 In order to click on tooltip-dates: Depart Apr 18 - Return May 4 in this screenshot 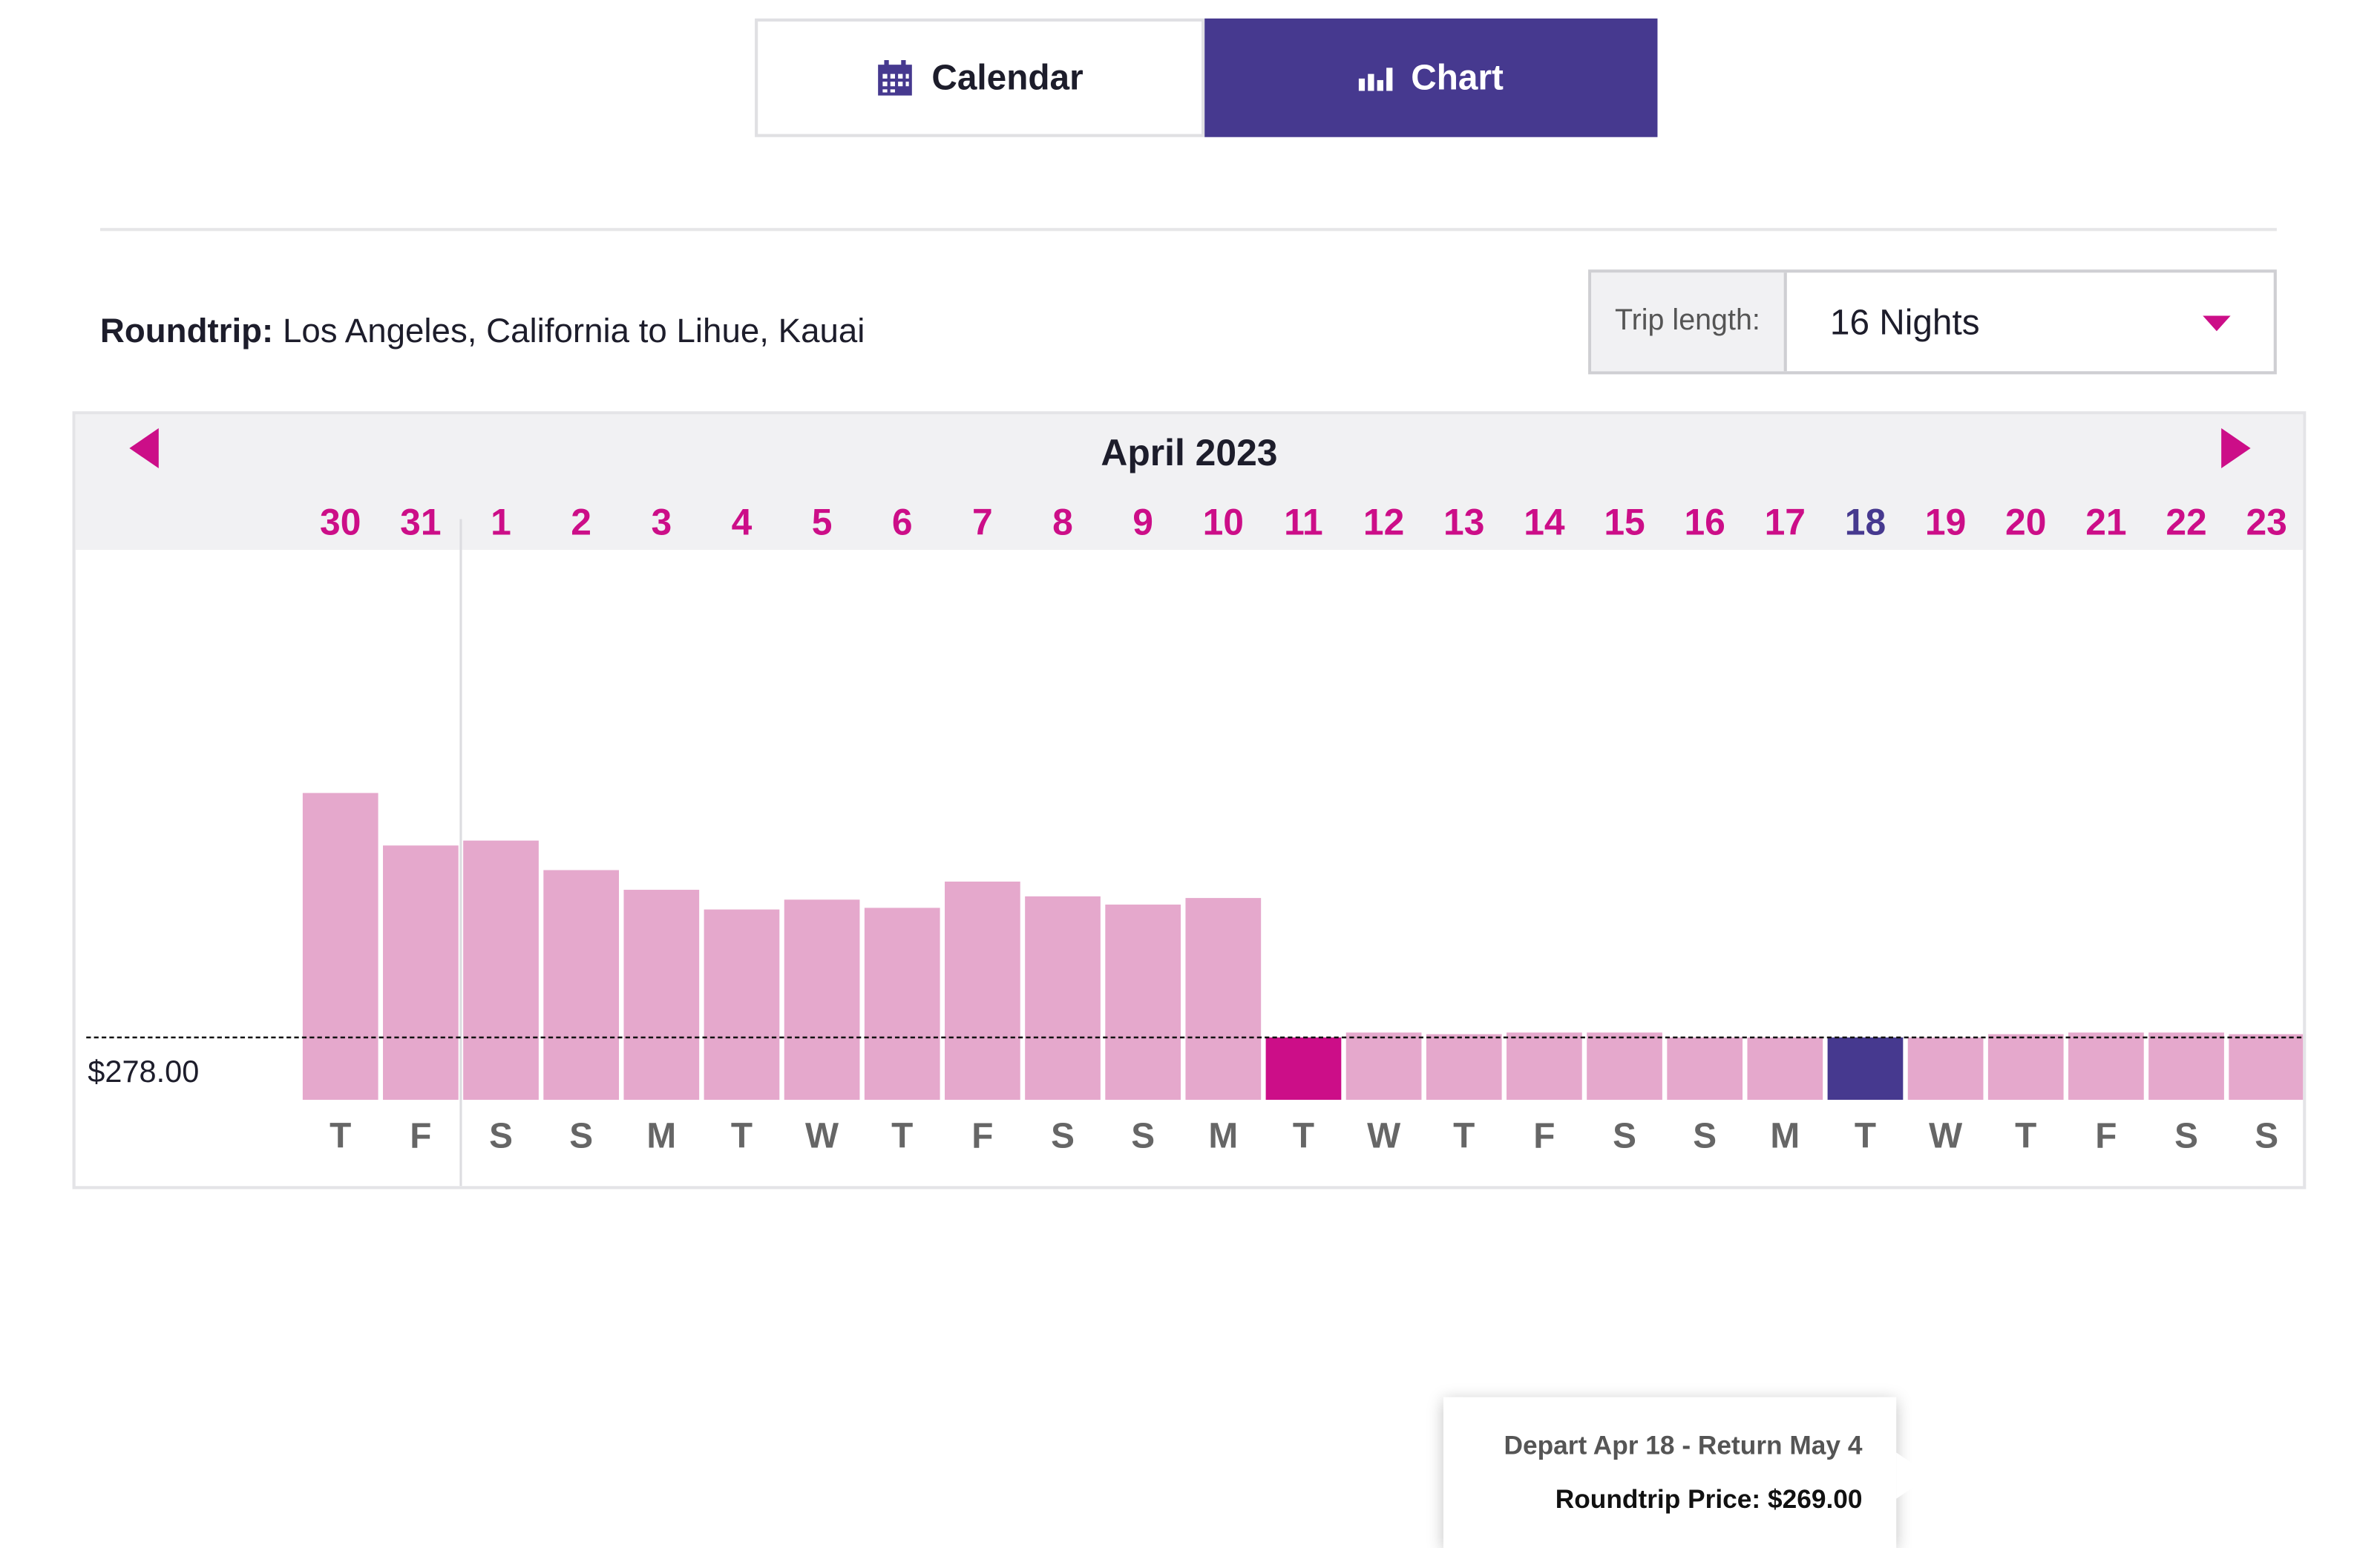, I will do `click(1684, 1445)`.